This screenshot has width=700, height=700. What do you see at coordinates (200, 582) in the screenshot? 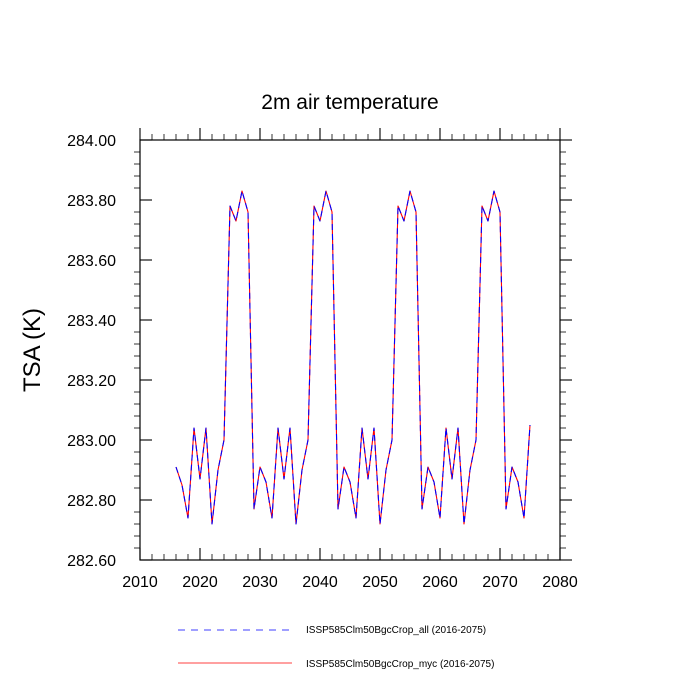
I see `x-tick-label: 2020` at bounding box center [200, 582].